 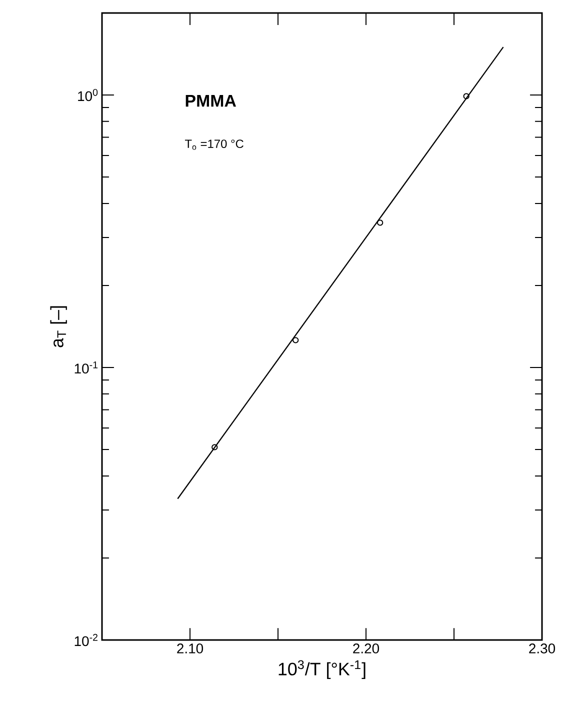 What do you see at coordinates (86, 367) in the screenshot?
I see `y-tick-label: 10$^{-1}$` at bounding box center [86, 367].